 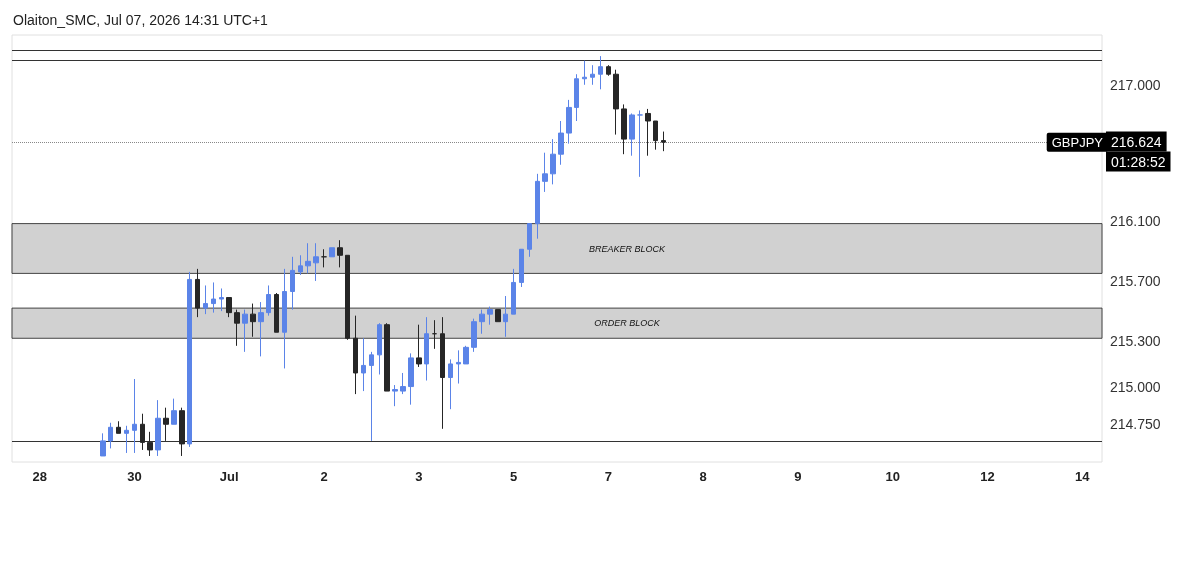 I want to click on text: 216.624, so click(x=1136, y=141).